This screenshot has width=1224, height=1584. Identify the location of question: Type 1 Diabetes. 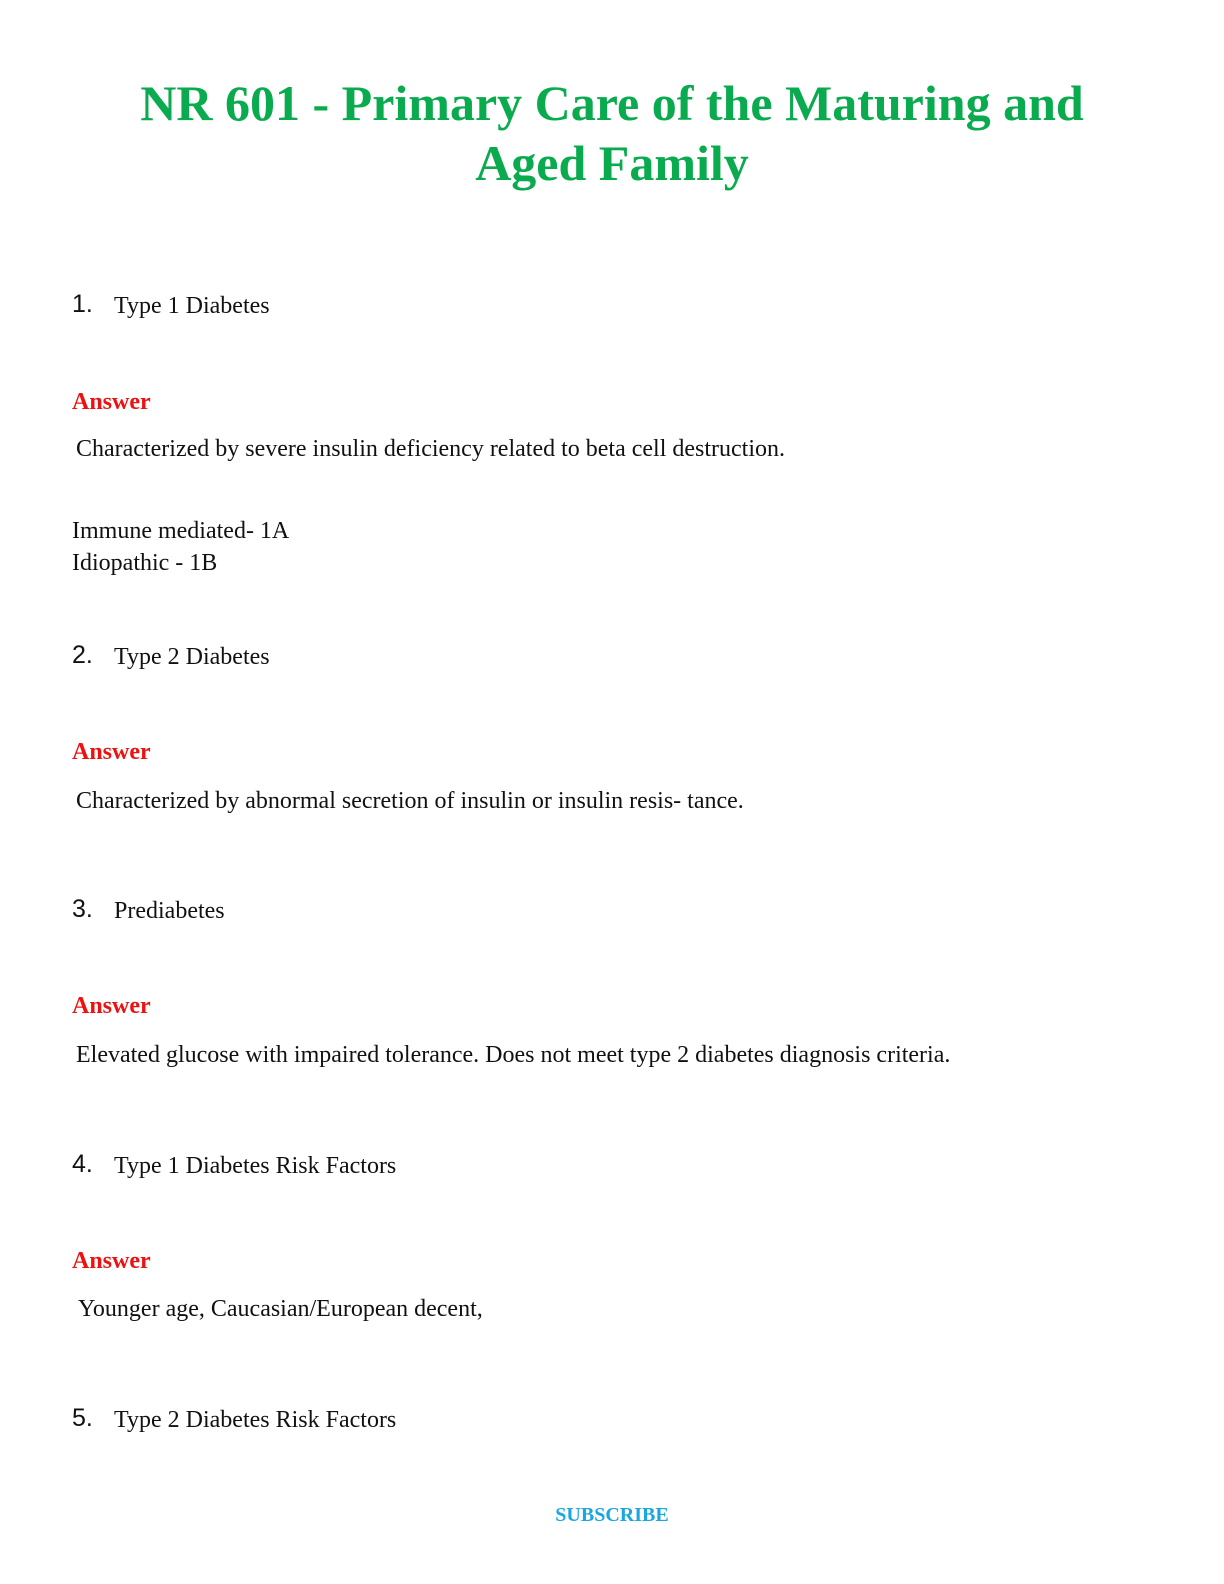
(192, 306).